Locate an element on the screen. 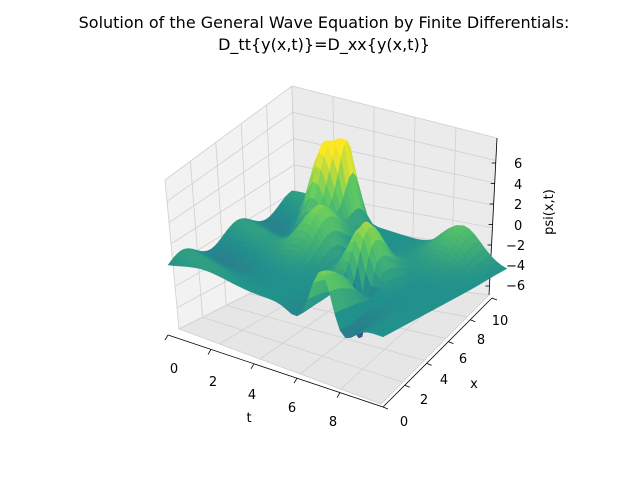 The width and height of the screenshot is (640, 480). chart-title-line2: D_tt{y(x,t)}=D_xx{y(x,t)} is located at coordinates (324, 45).